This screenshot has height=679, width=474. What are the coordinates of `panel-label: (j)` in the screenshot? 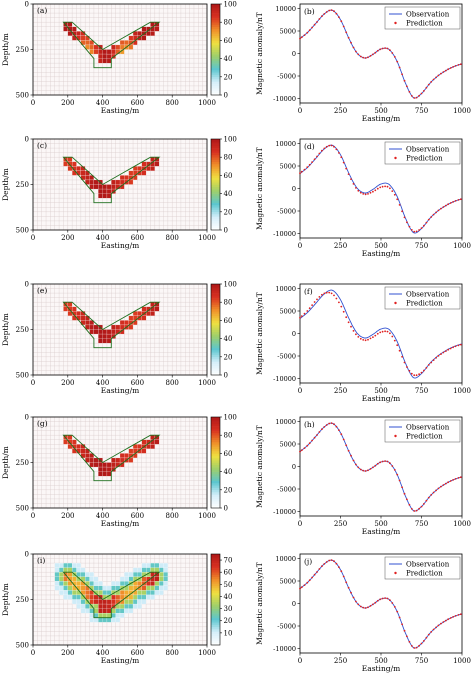 It's located at (308, 561).